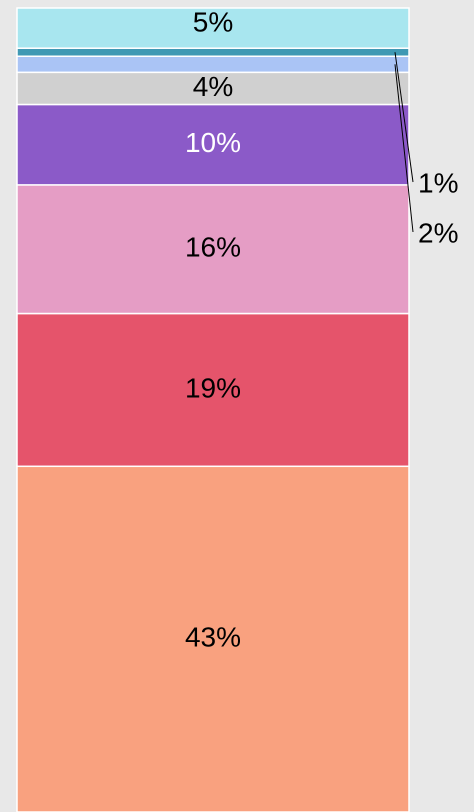 Image resolution: width=474 pixels, height=812 pixels. I want to click on value-label: 5%, so click(213, 21).